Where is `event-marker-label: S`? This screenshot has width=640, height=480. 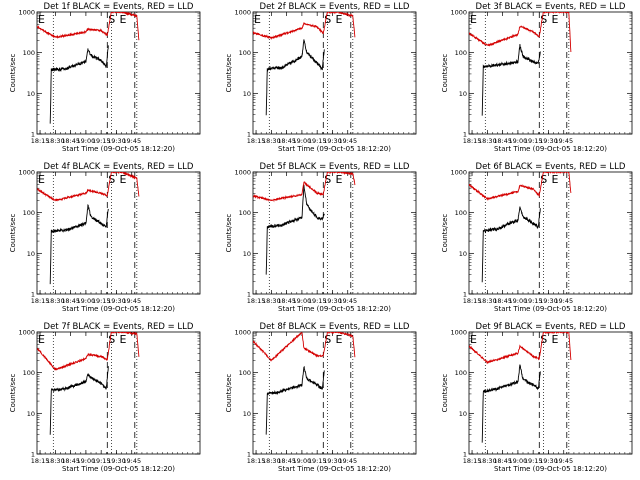 event-marker-label: S is located at coordinates (543, 339).